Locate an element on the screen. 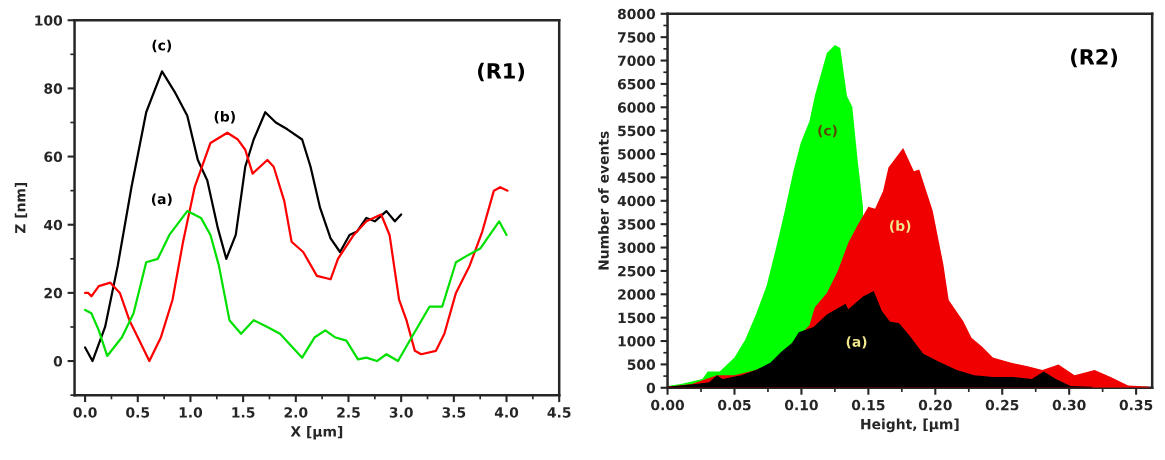  x-tick-label: 1.0 is located at coordinates (191, 412).